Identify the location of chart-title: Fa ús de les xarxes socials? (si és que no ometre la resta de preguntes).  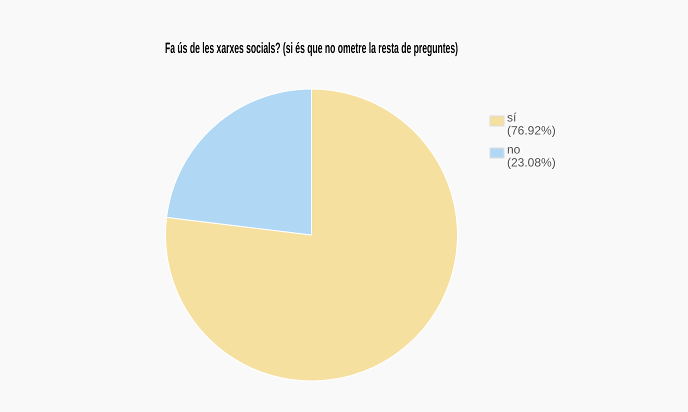
(311, 48).